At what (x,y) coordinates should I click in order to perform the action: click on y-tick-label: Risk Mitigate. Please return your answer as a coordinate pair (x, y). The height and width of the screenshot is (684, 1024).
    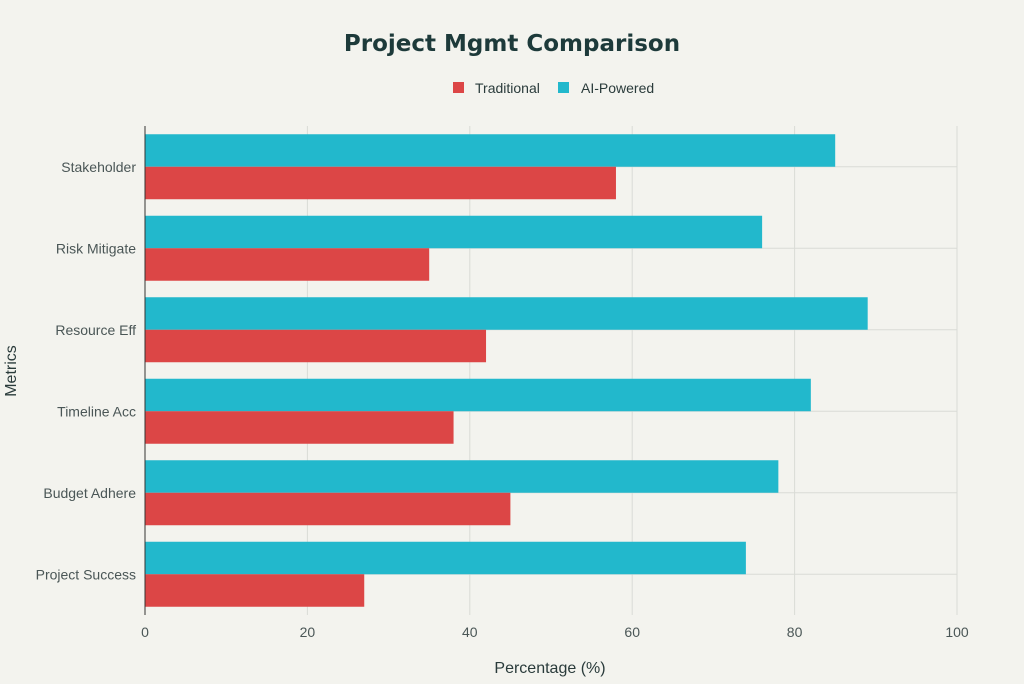
    Looking at the image, I should click on (96, 248).